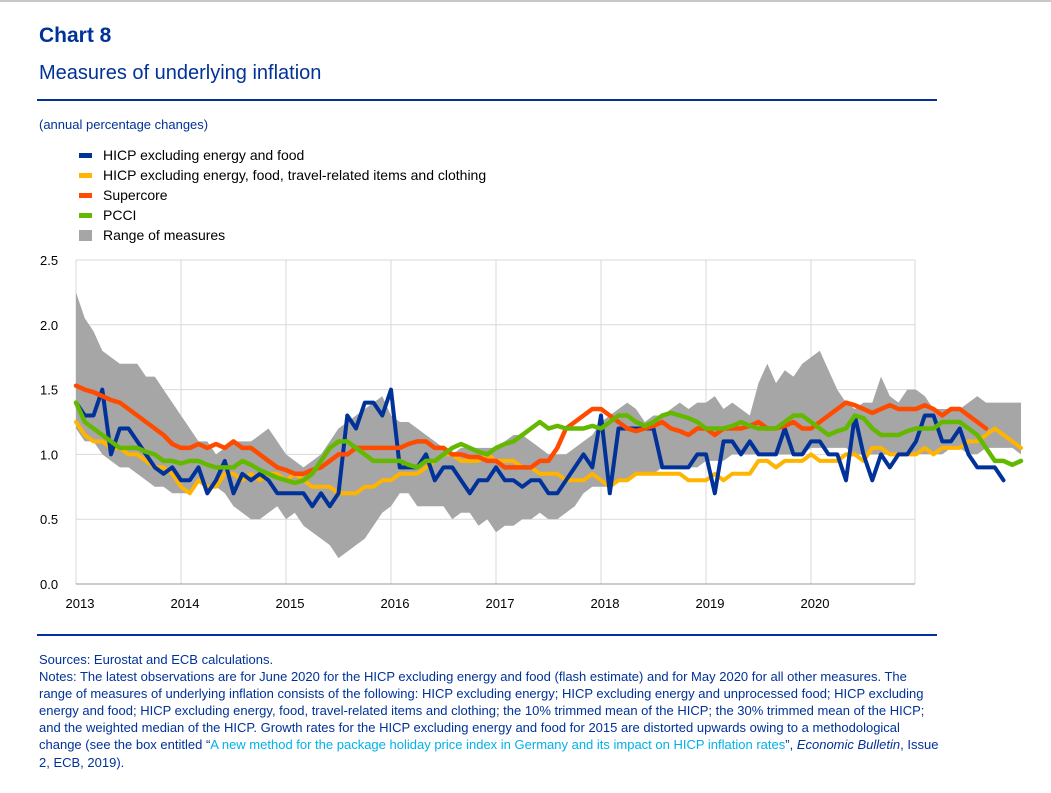 This screenshot has height=793, width=1051. I want to click on footer-divider, so click(487, 635).